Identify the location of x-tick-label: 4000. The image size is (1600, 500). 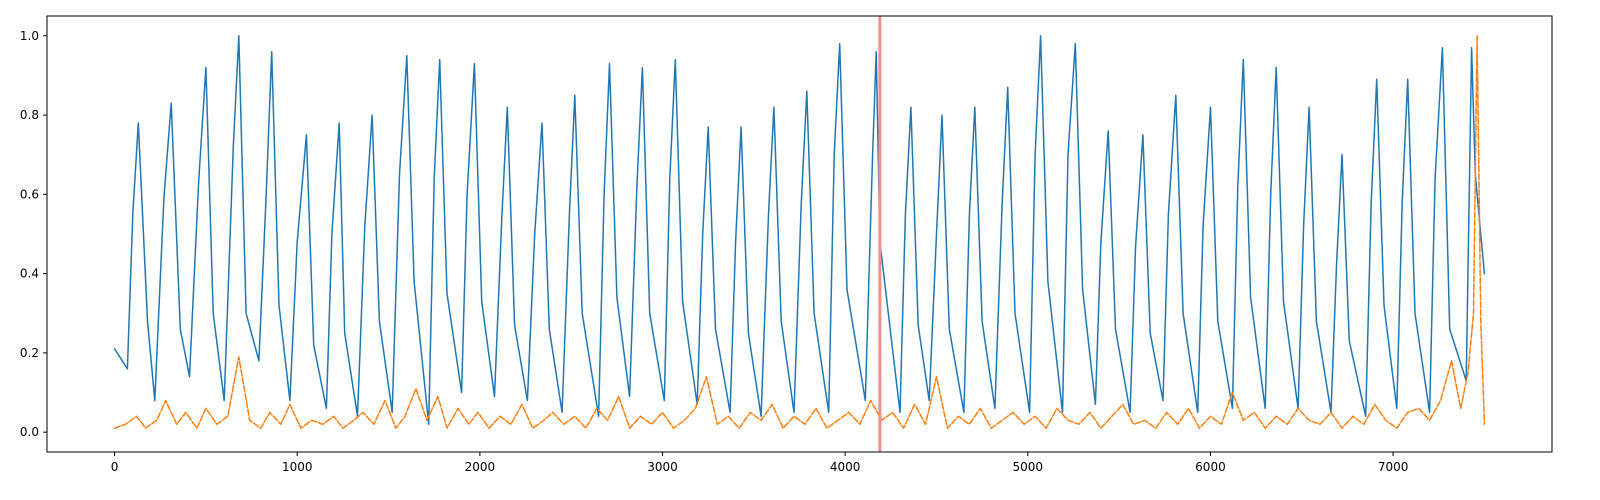
(845, 467).